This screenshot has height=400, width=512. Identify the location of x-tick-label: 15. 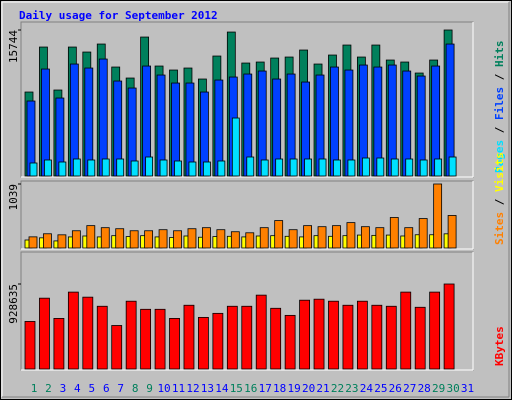
(236, 388).